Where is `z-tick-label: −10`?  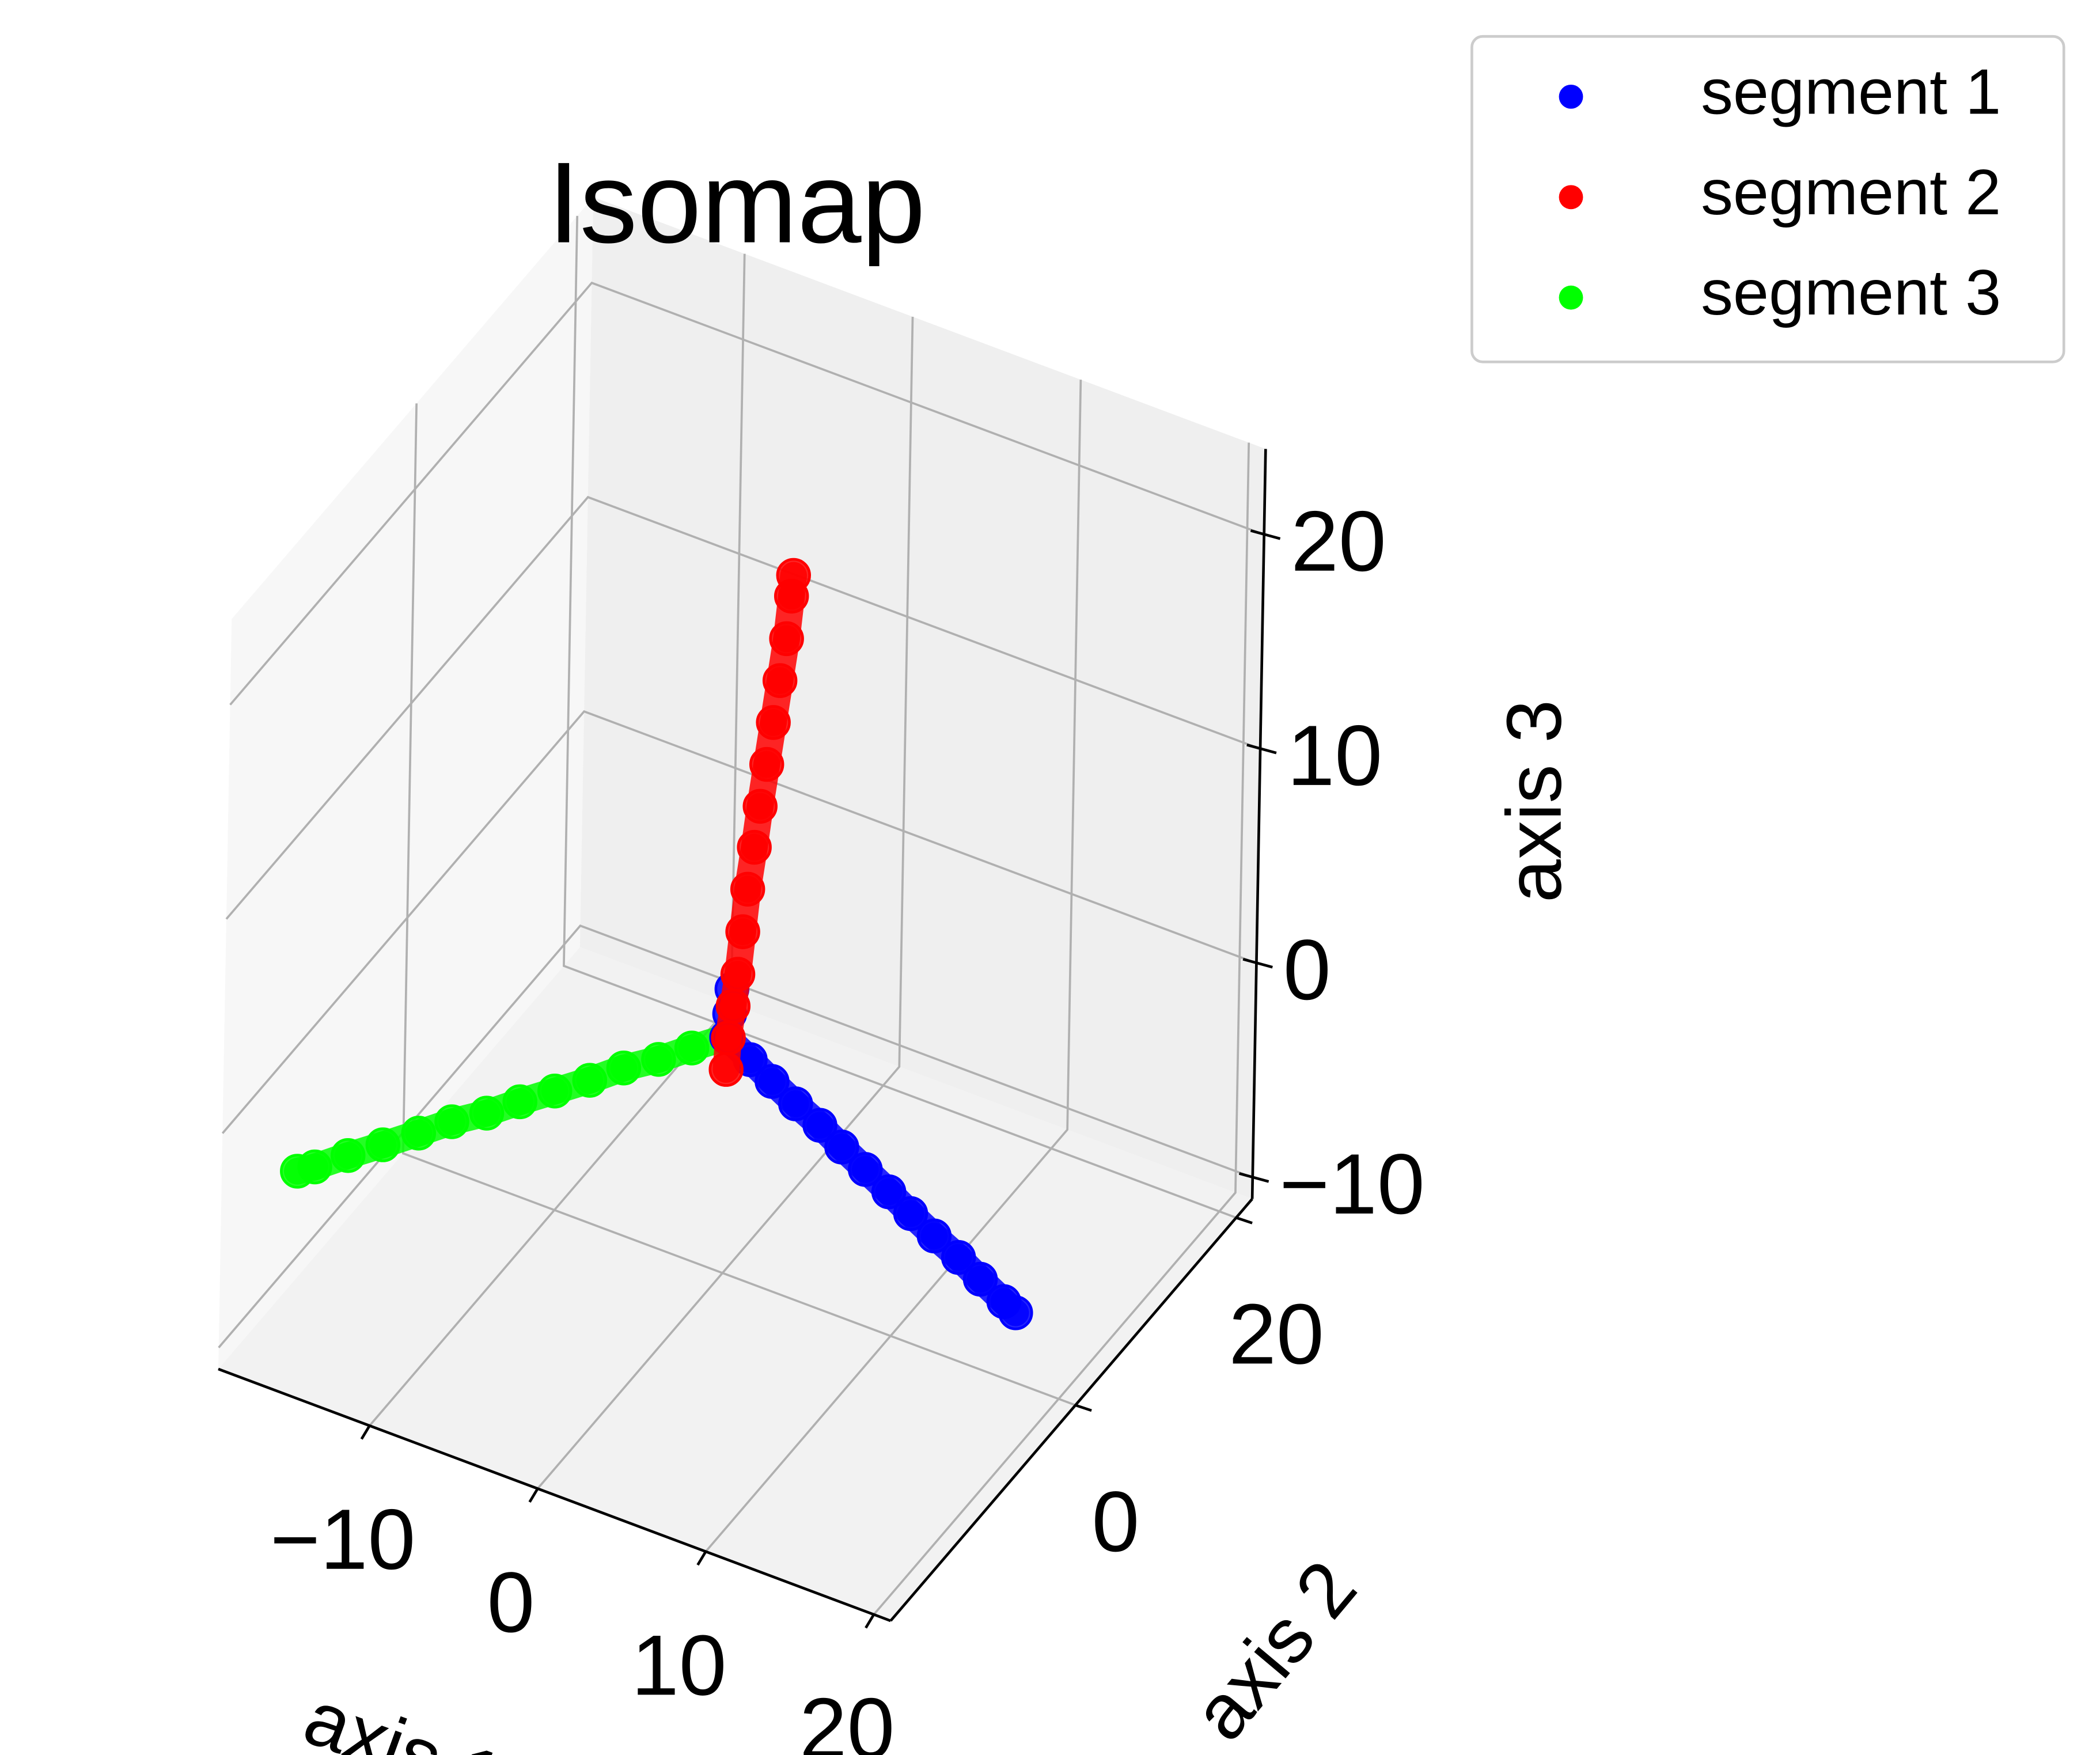 z-tick-label: −10 is located at coordinates (1352, 1184).